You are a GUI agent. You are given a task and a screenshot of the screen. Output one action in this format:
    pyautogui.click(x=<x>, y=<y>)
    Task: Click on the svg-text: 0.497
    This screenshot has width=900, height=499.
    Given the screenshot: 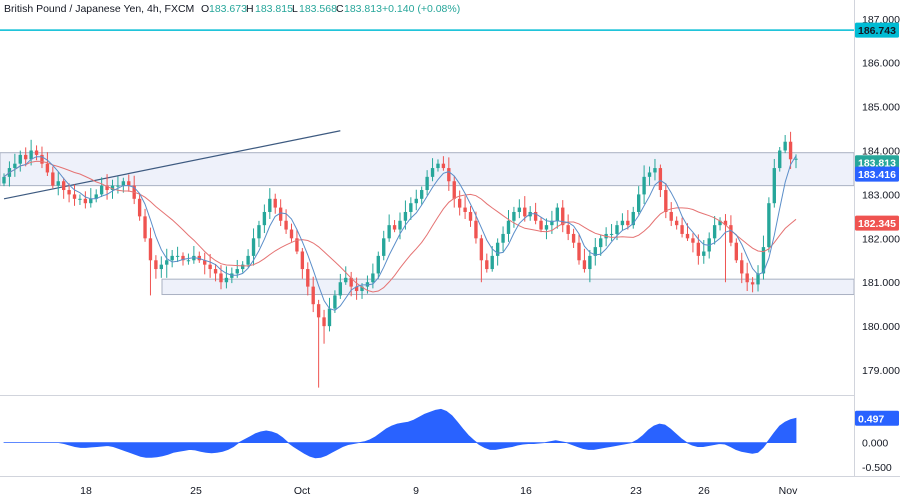 What is the action you would take?
    pyautogui.click(x=871, y=419)
    